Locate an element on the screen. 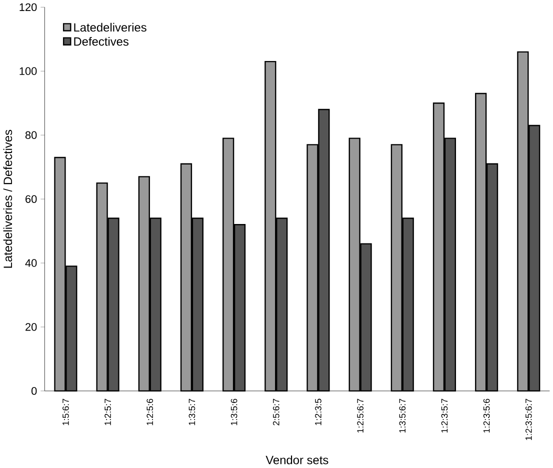 This screenshot has height=468, width=553. x-tick-label: 1:3:5:6 is located at coordinates (234, 412).